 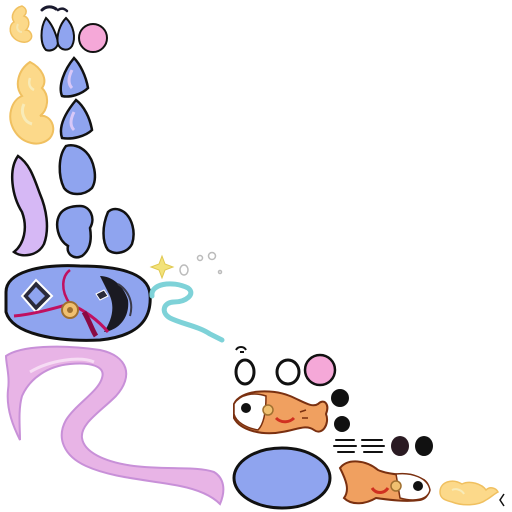 What do you see at coordinates (114, 425) in the screenshot?
I see `pink-ribbon-sprite` at bounding box center [114, 425].